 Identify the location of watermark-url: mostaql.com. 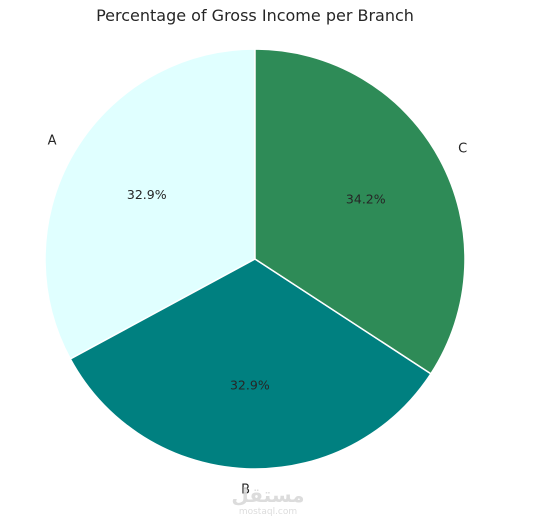
(268, 512).